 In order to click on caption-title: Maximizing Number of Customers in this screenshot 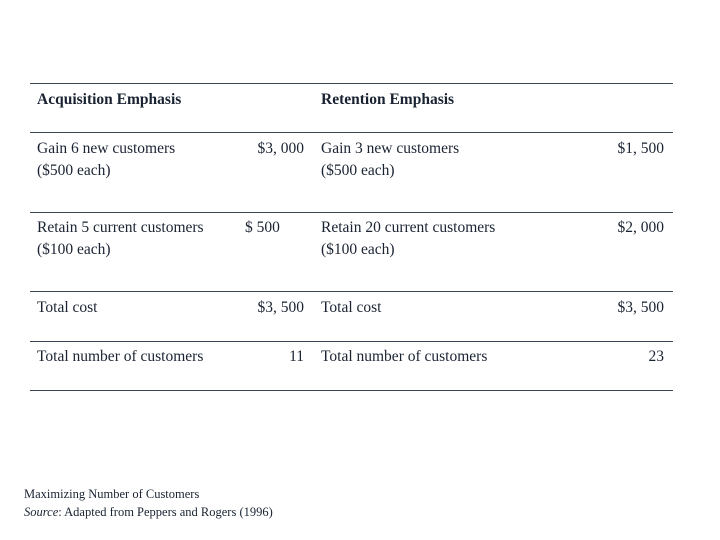, I will do `click(112, 494)`.